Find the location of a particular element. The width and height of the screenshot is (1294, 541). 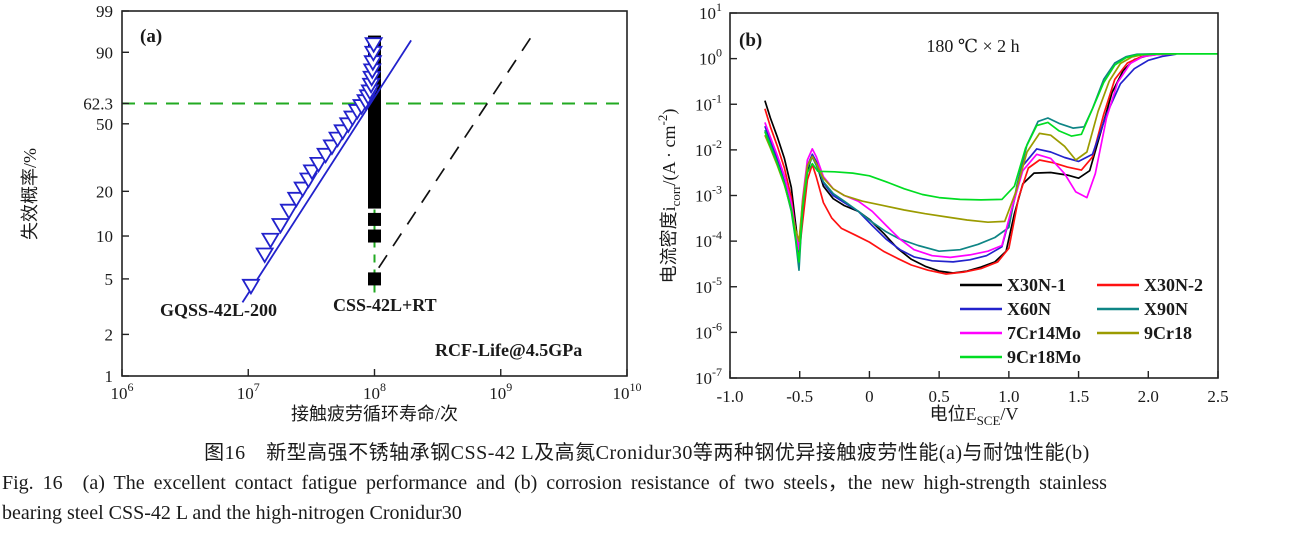

y-tick-label-a: 90 is located at coordinates (104, 52).